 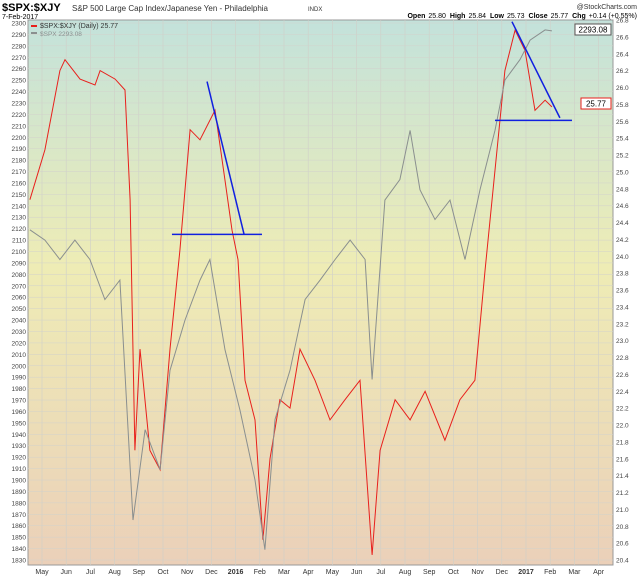 I want to click on right-axis-tick-label: 24.2, so click(x=622, y=240).